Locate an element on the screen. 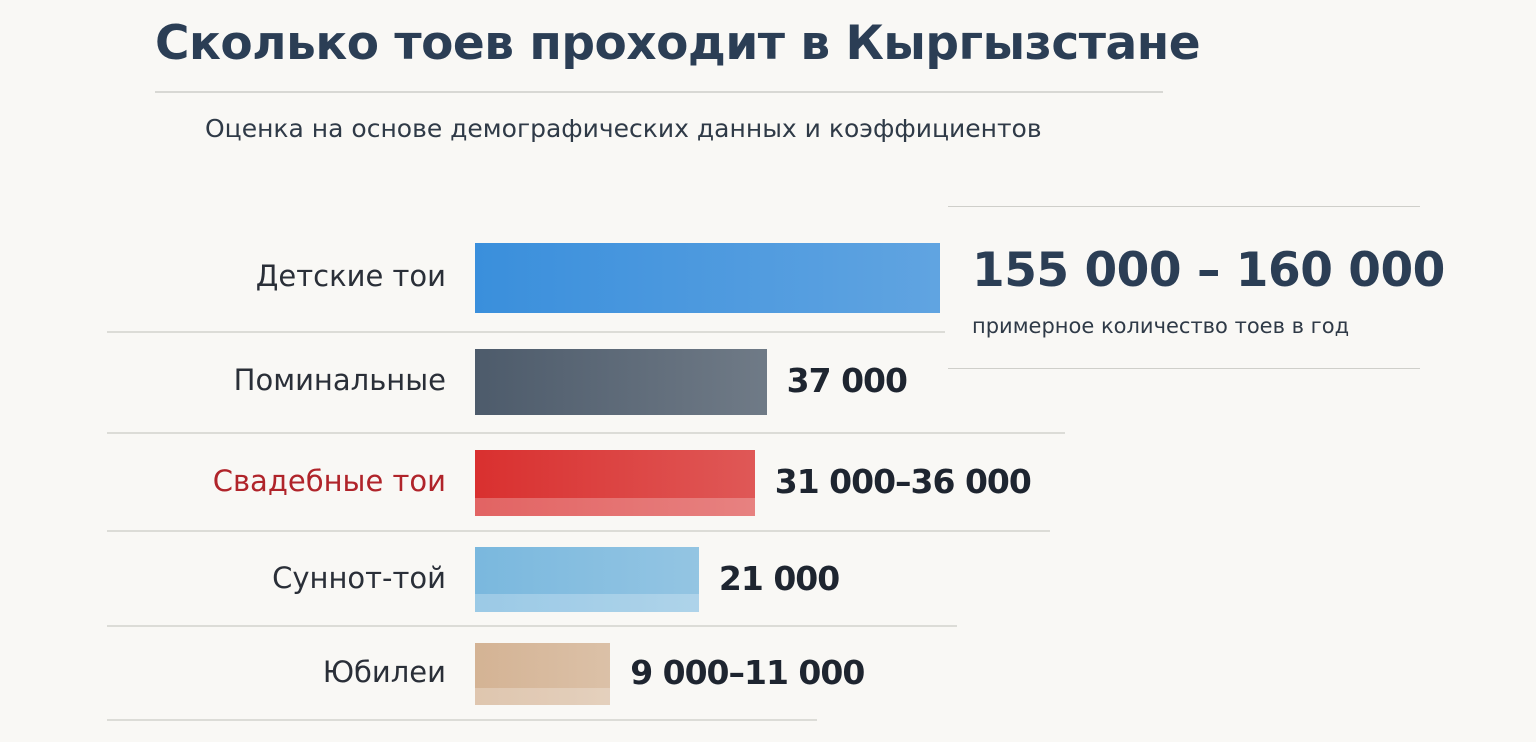 This screenshot has height=742, width=1536. value-label: 37 000 is located at coordinates (847, 380).